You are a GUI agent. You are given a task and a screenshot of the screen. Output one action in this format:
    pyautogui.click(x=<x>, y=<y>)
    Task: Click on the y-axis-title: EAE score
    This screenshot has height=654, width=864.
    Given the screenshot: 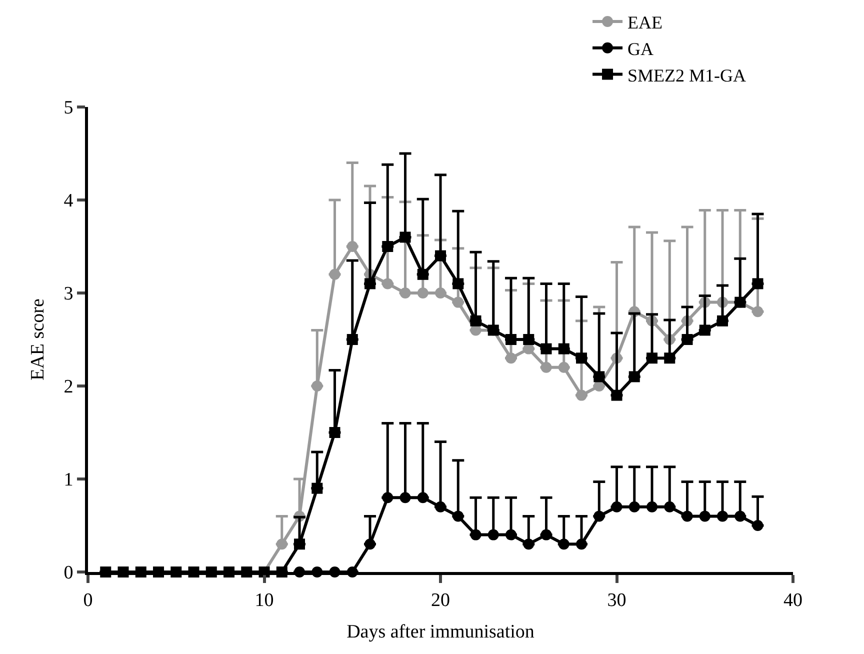 What is the action you would take?
    pyautogui.click(x=38, y=339)
    